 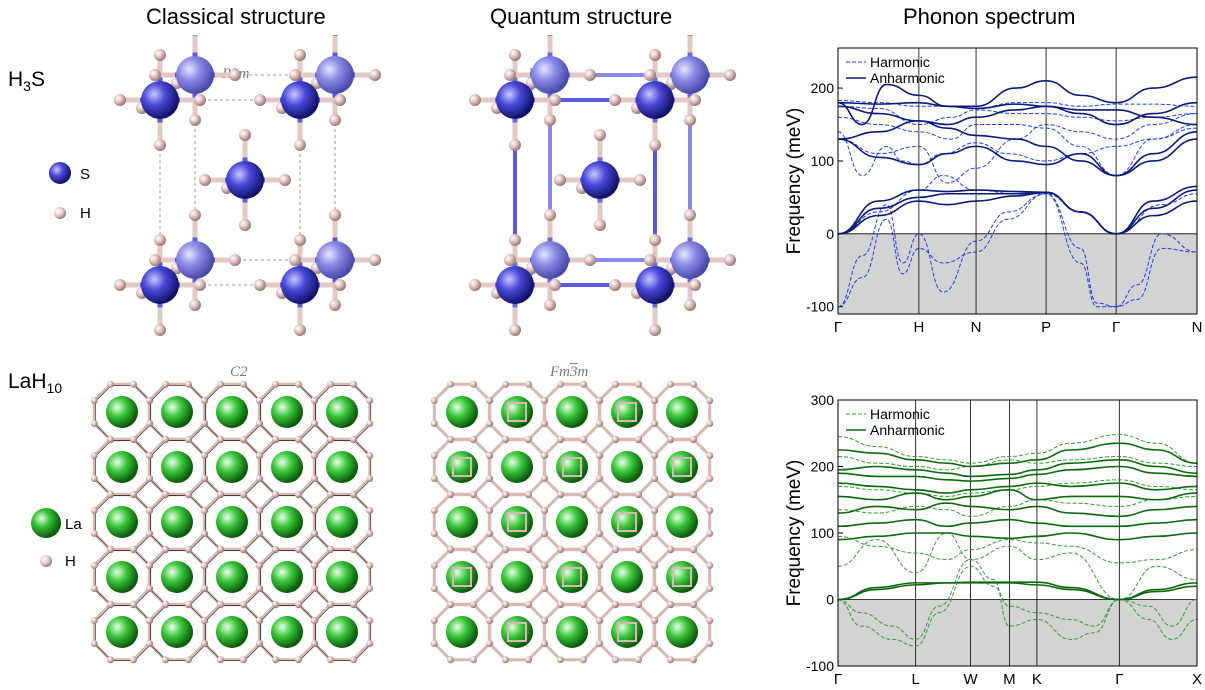 What do you see at coordinates (1017, 210) in the screenshot?
I see `series-branch-anharmonic` at bounding box center [1017, 210].